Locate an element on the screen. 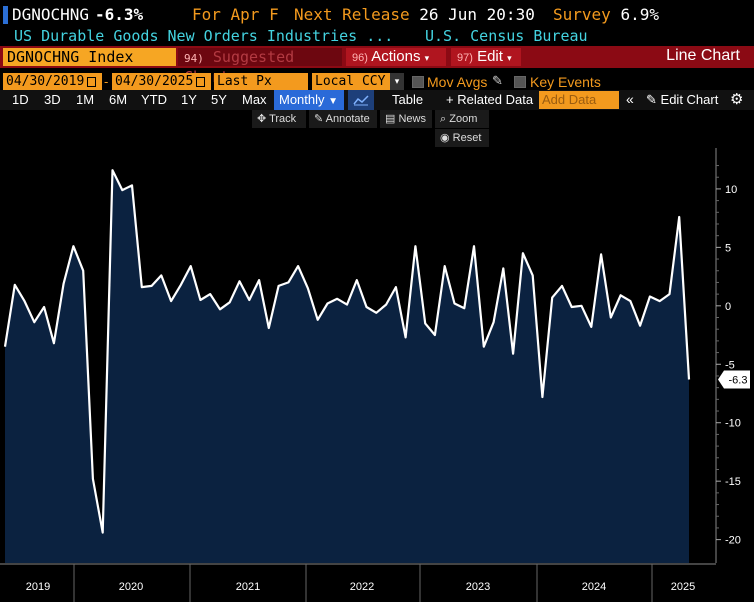 The height and width of the screenshot is (602, 754). timeframe-5y: 5Y is located at coordinates (219, 99).